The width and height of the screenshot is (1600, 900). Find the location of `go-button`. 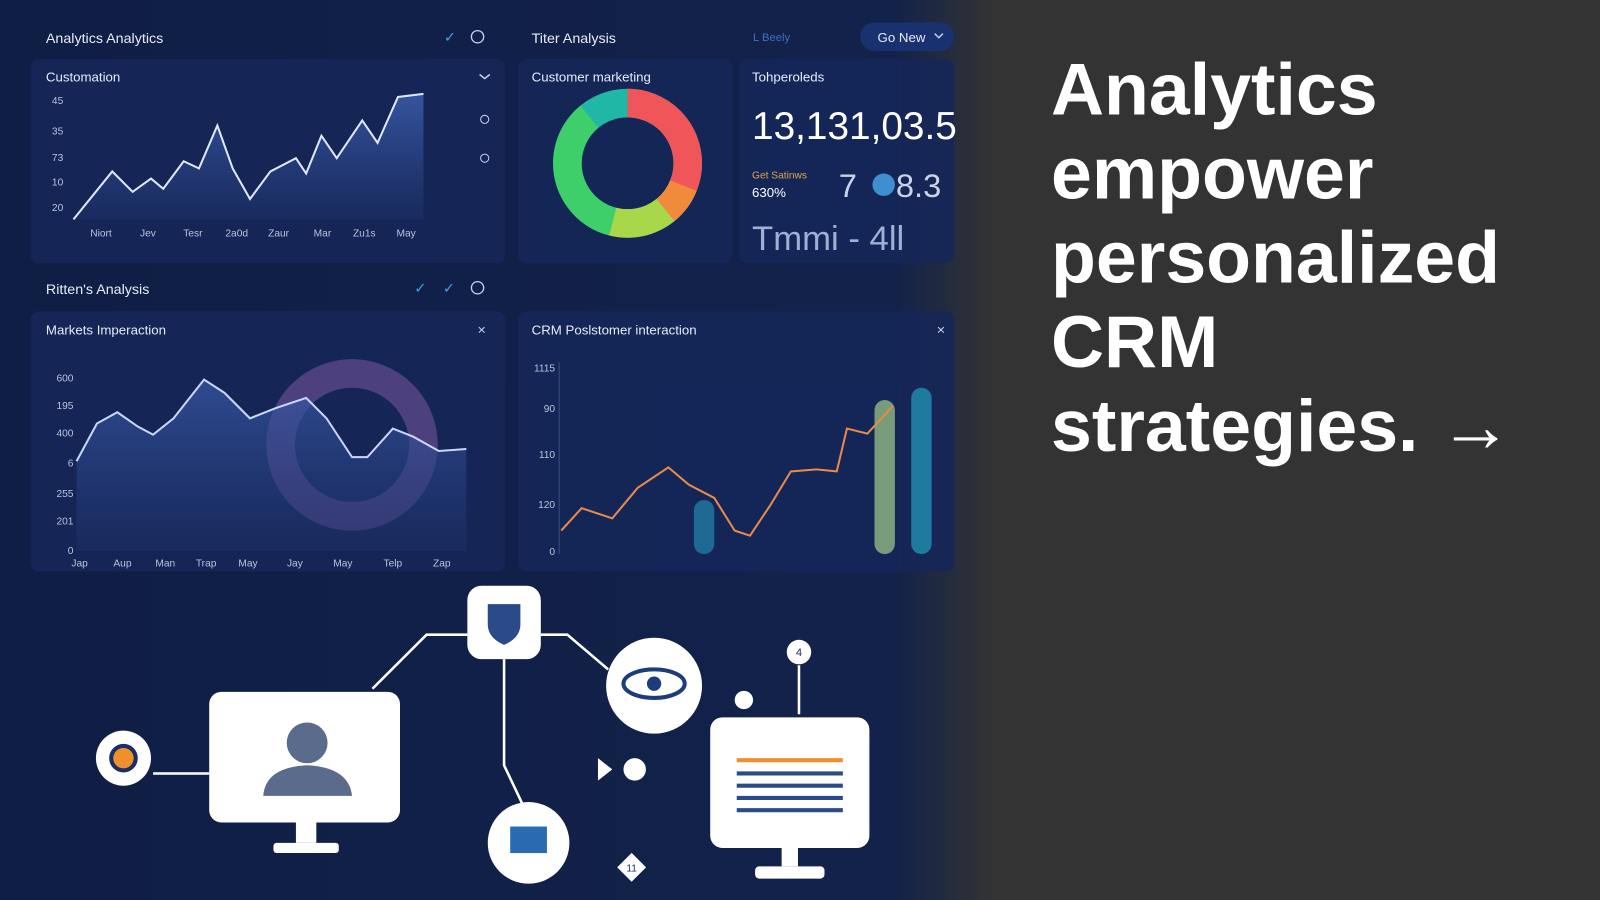

go-button is located at coordinates (907, 37).